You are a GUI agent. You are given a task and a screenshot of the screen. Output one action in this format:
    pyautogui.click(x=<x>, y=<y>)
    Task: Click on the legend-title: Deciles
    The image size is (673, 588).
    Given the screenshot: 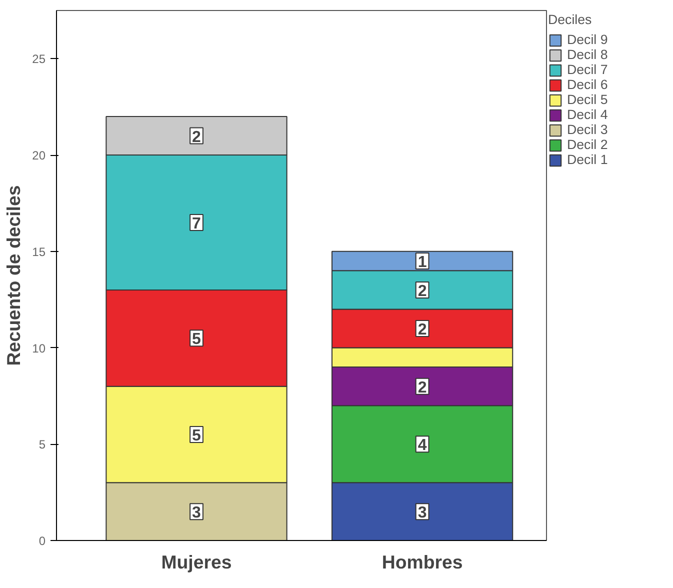 What is the action you would take?
    pyautogui.click(x=570, y=19)
    